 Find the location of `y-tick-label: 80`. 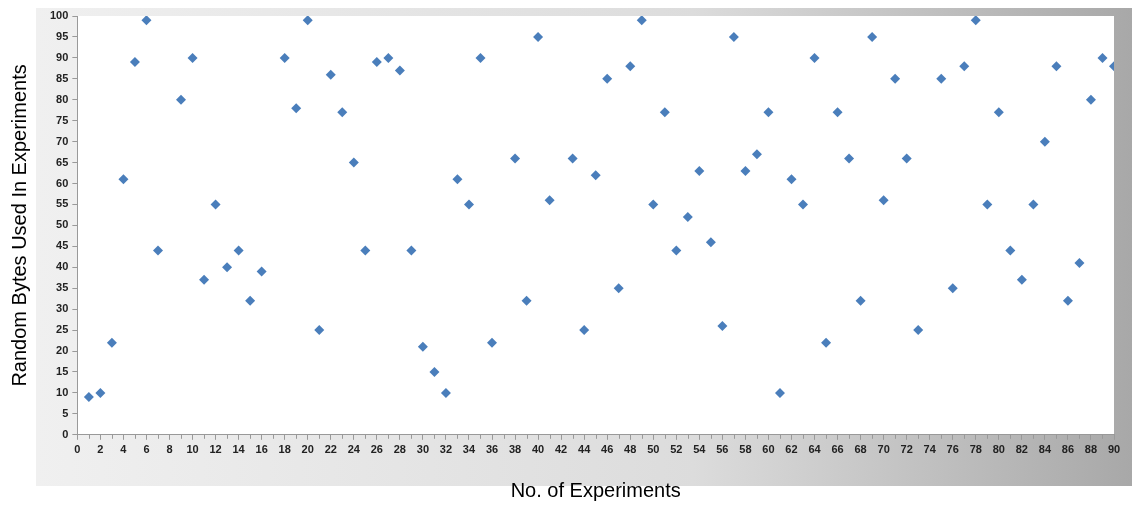

y-tick-label: 80 is located at coordinates (62, 98).